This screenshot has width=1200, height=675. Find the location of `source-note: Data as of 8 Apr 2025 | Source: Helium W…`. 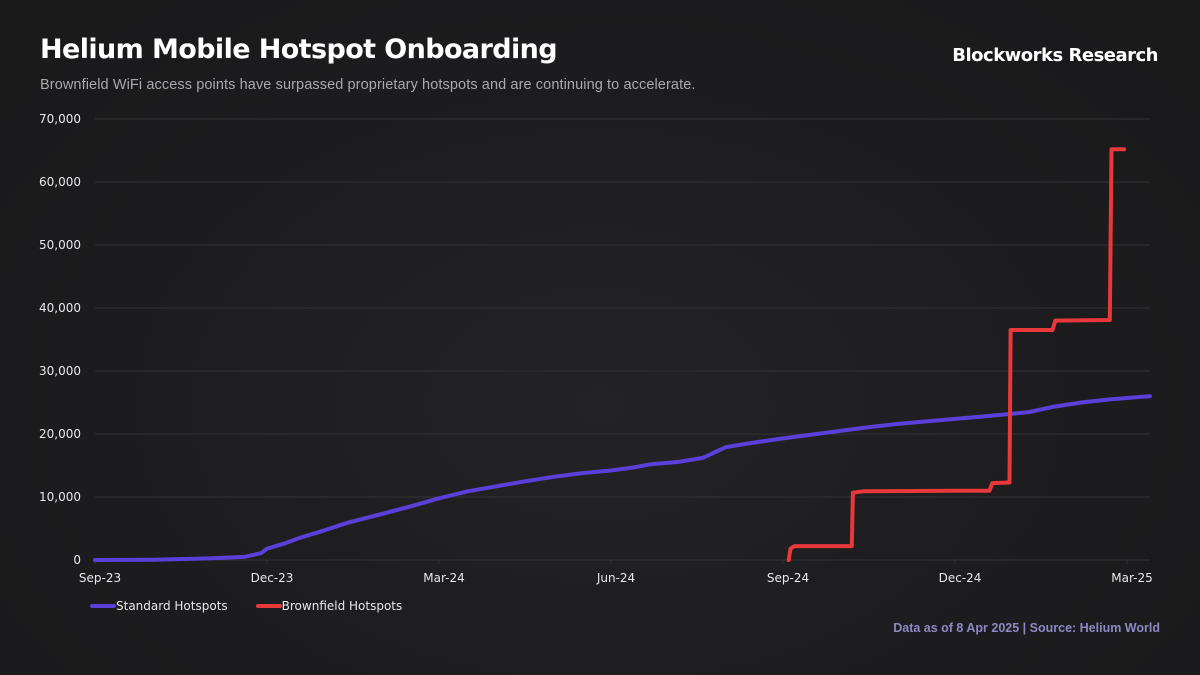

source-note: Data as of 8 Apr 2025 | Source: Helium W… is located at coordinates (1026, 628).